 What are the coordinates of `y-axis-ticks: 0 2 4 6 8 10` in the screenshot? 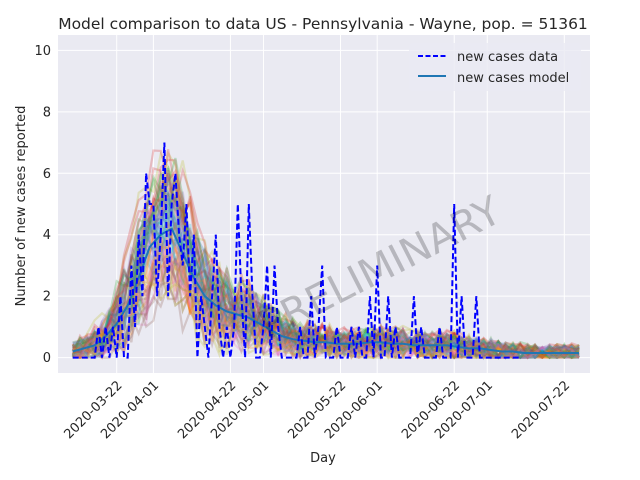 It's located at (42, 205).